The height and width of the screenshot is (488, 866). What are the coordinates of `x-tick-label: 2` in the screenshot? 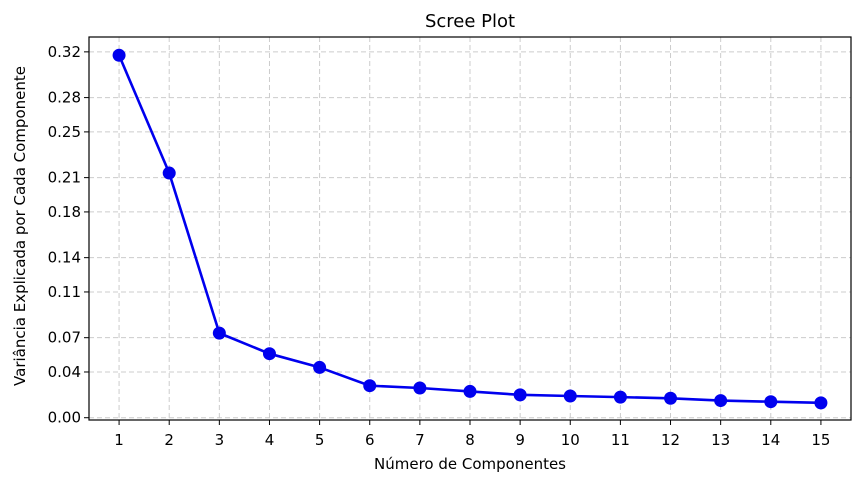 It's located at (169, 440).